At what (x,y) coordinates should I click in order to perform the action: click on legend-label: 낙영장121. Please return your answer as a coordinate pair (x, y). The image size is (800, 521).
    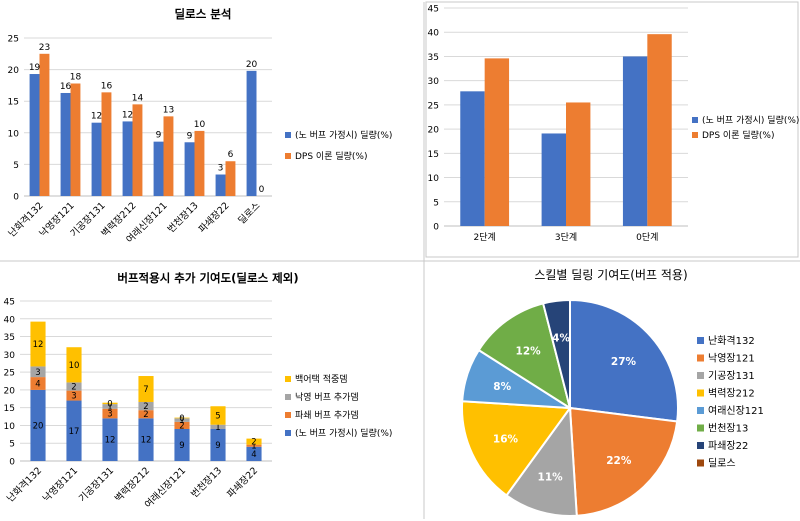
    Looking at the image, I should click on (731, 359).